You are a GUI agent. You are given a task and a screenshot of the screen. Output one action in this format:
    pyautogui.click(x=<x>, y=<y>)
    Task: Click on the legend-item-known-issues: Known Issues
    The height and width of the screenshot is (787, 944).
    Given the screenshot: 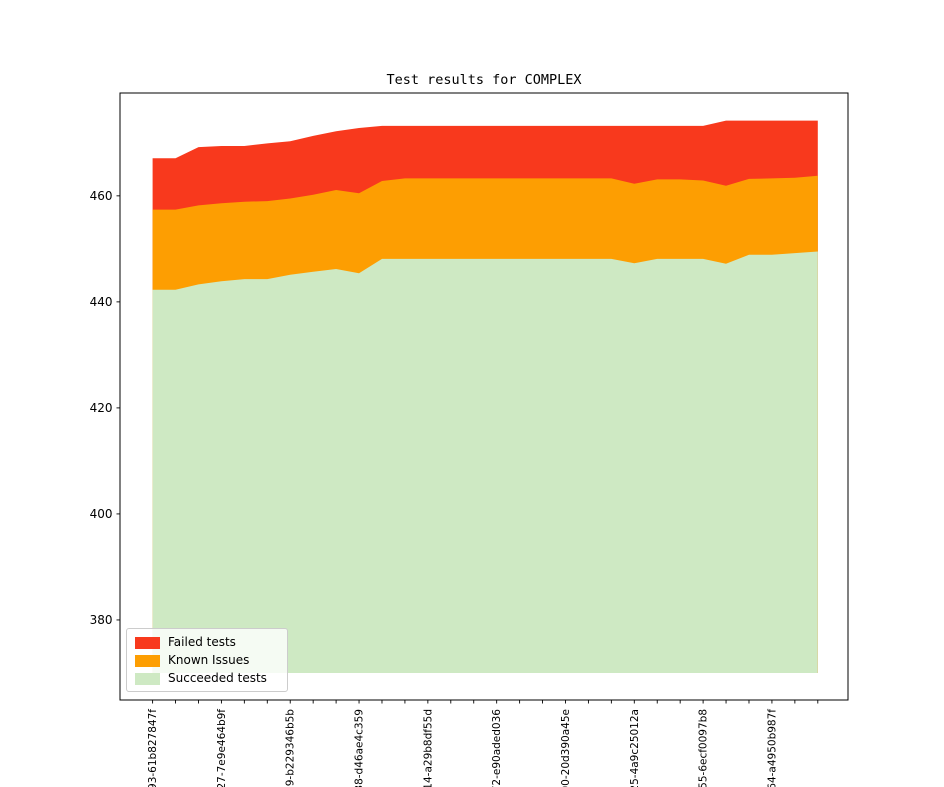 What is the action you would take?
    pyautogui.click(x=207, y=660)
    